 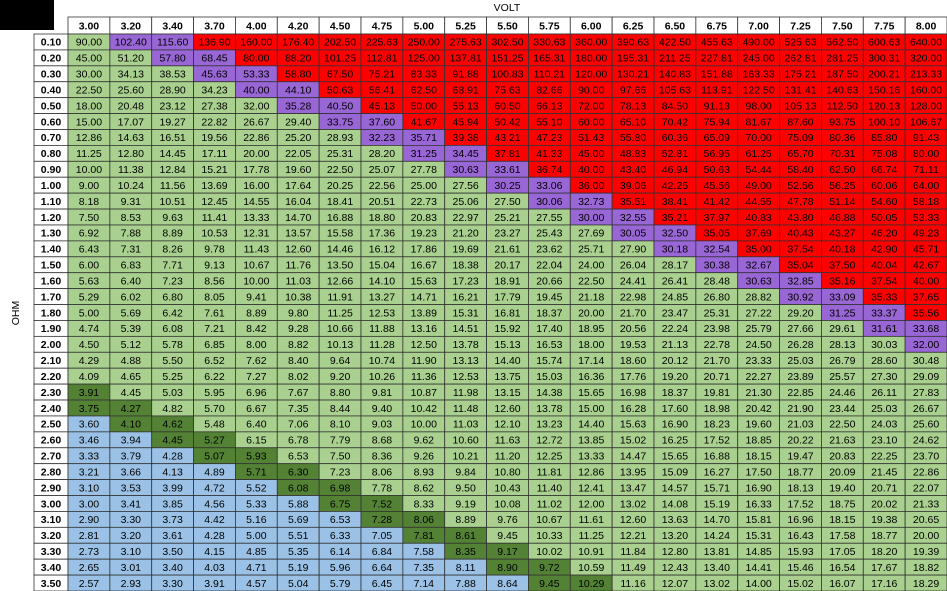 What do you see at coordinates (884, 75) in the screenshot?
I see `power-value: 200.21` at bounding box center [884, 75].